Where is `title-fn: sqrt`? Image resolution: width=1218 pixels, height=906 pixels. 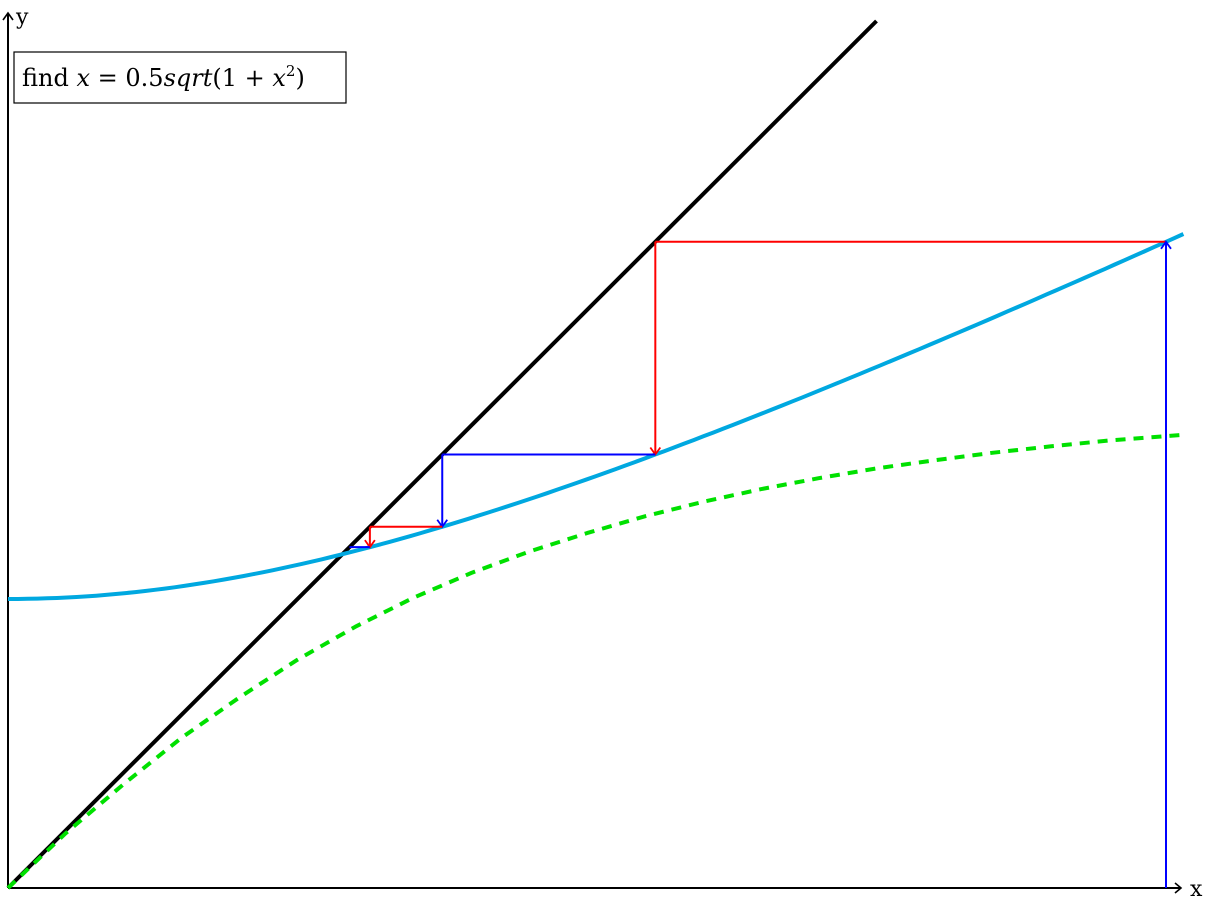
title-fn: sqrt is located at coordinates (188, 78).